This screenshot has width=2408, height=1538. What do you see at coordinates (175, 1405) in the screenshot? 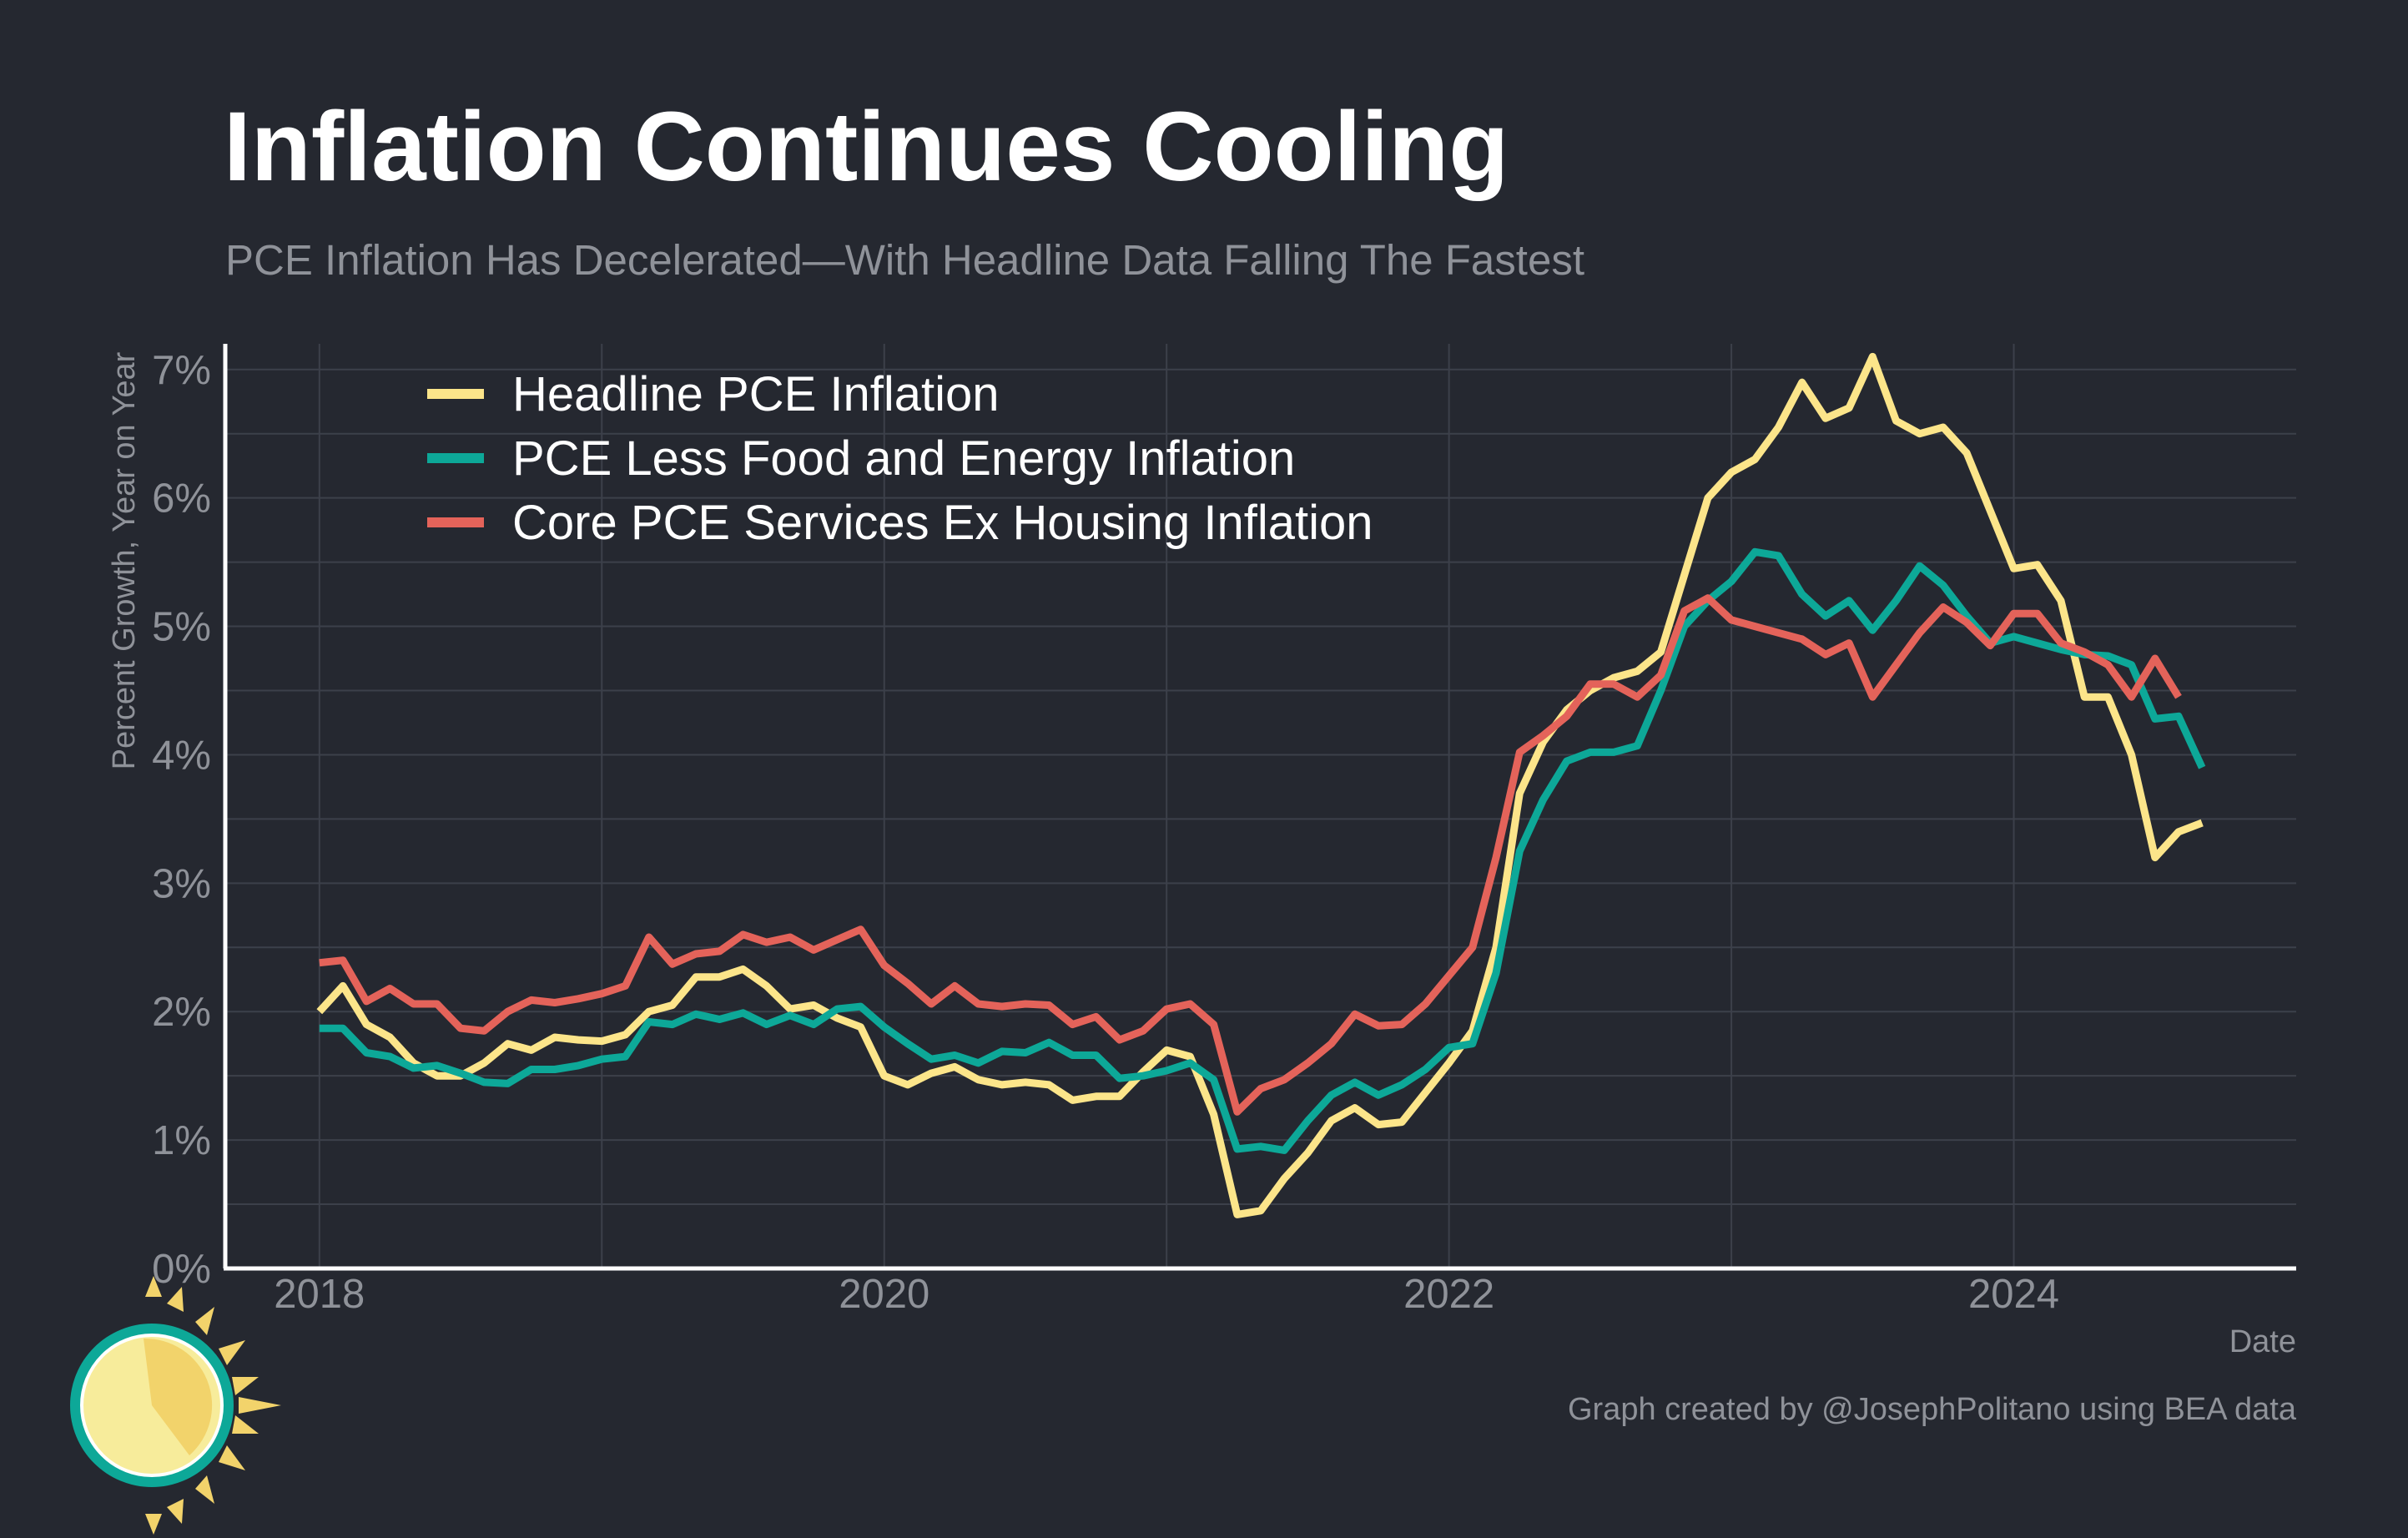
I see `sun-logo-icon` at bounding box center [175, 1405].